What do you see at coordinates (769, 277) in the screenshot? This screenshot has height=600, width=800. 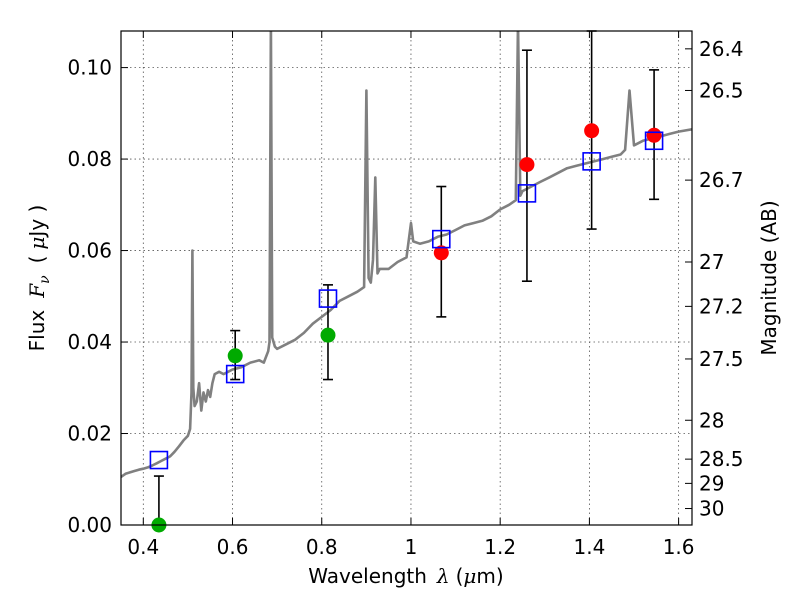 I see `y2-axis-label: Magnitude (AB)` at bounding box center [769, 277].